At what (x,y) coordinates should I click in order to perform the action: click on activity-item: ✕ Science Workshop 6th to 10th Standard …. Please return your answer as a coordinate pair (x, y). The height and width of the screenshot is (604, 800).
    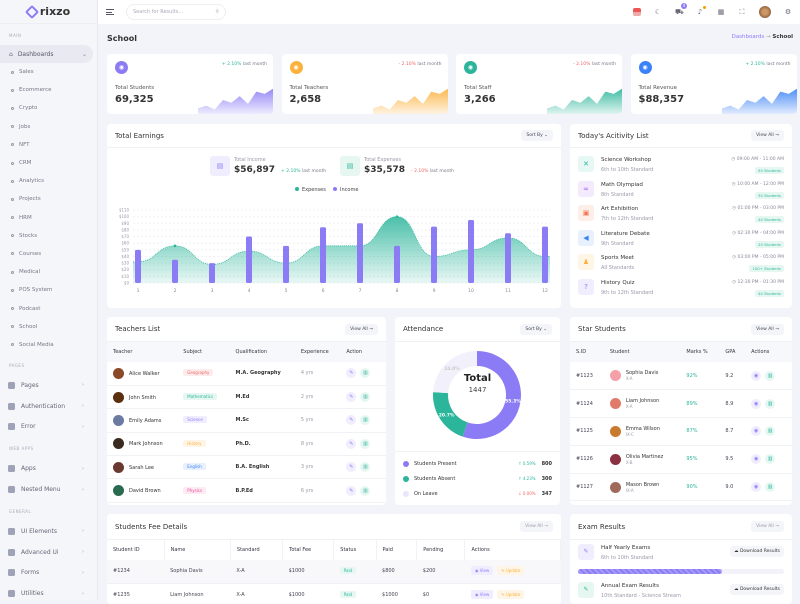
    Looking at the image, I should click on (681, 166).